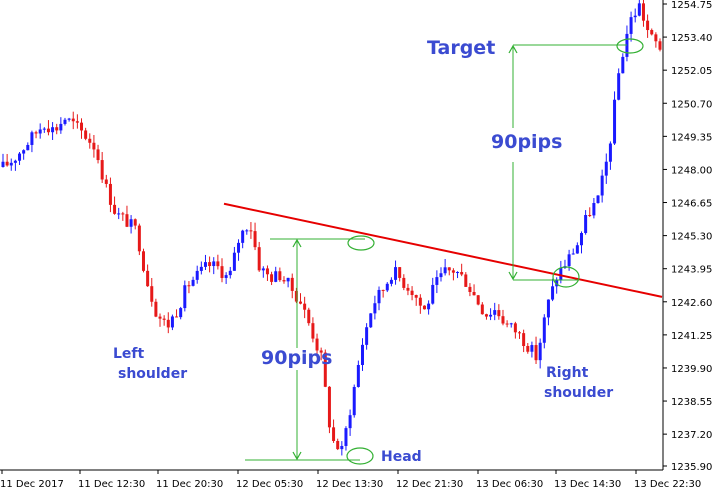 This screenshot has width=720, height=500. What do you see at coordinates (429, 484) in the screenshot?
I see `x-tick-label: 12 Dec 21:30` at bounding box center [429, 484].